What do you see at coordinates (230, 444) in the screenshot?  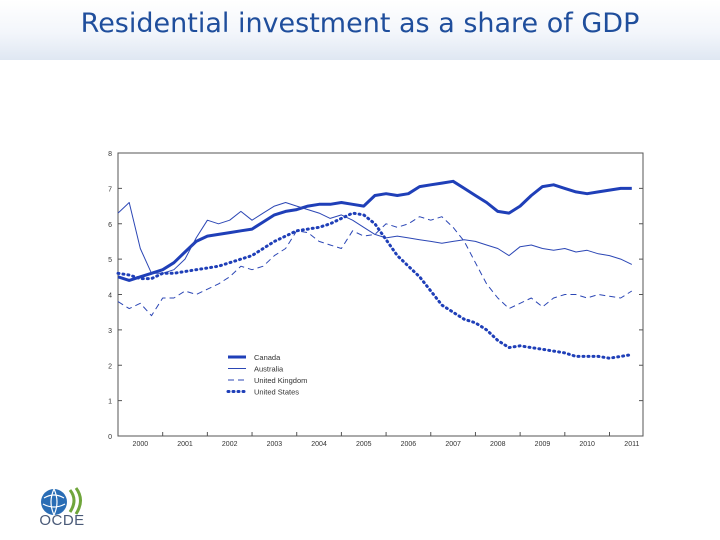 I see `x-tick-label: 2002` at bounding box center [230, 444].